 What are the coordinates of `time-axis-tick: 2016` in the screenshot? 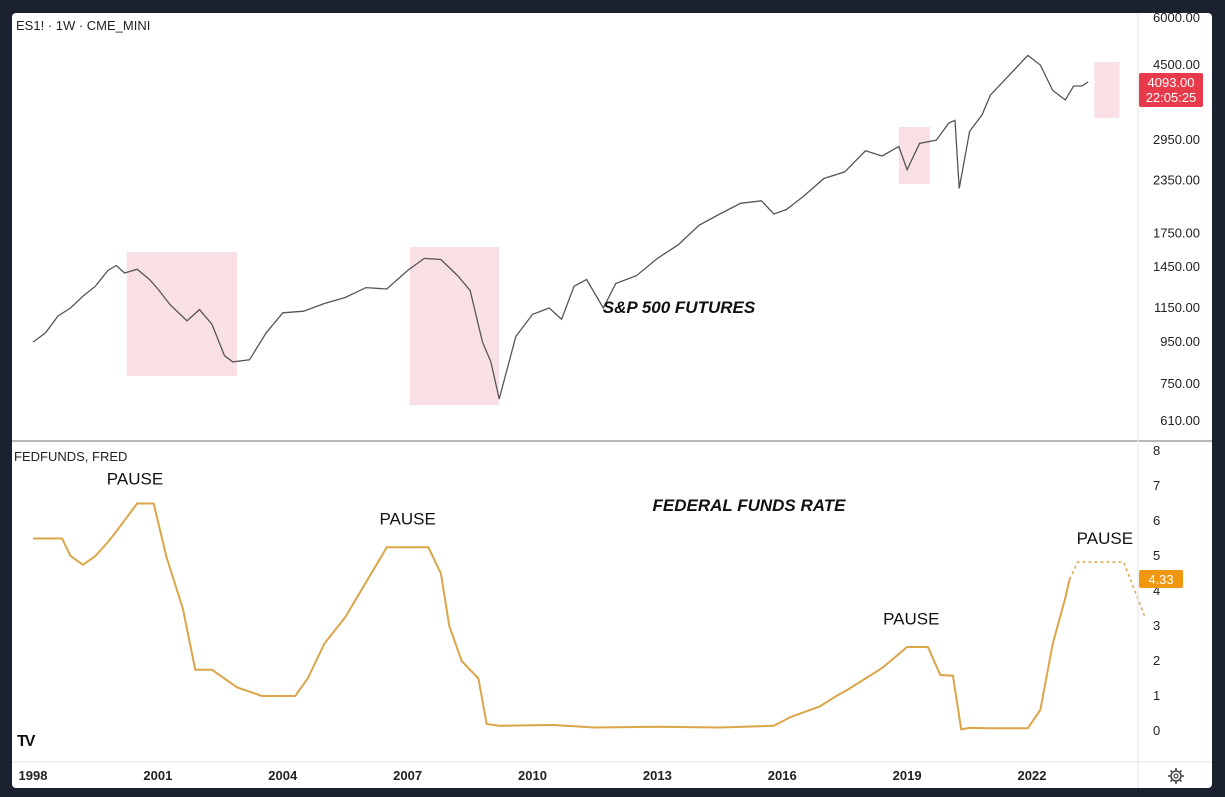 It's located at (782, 775).